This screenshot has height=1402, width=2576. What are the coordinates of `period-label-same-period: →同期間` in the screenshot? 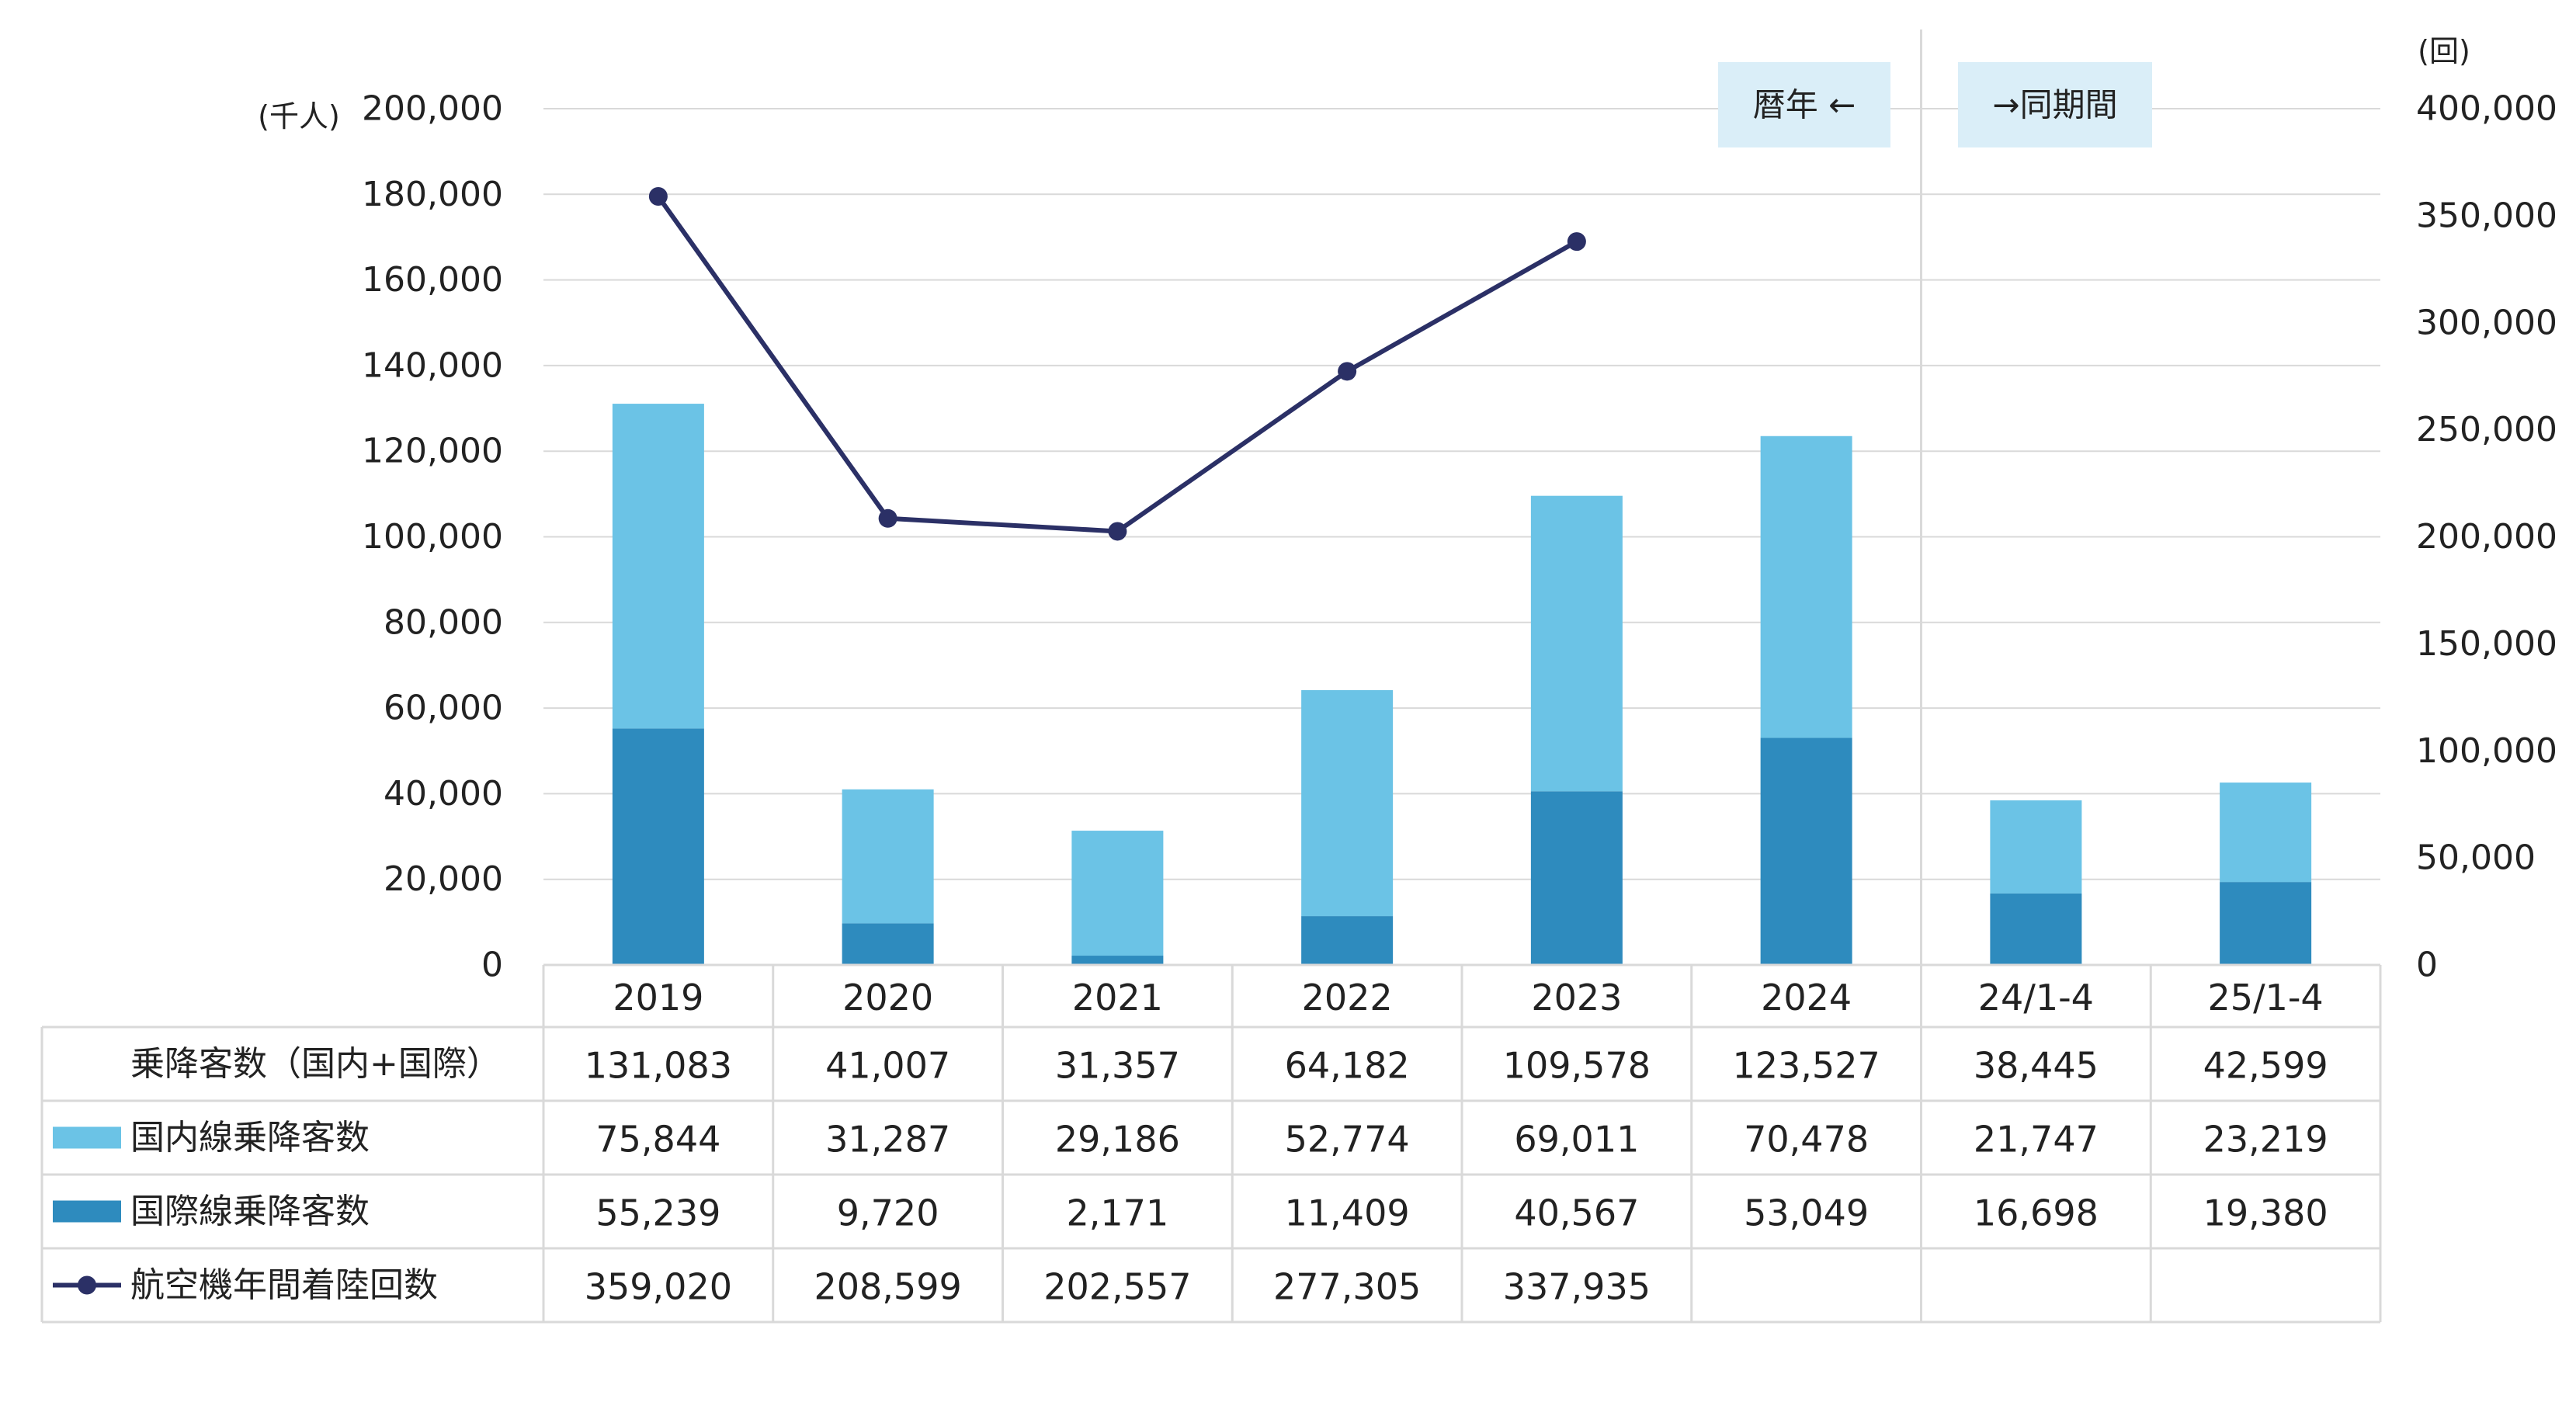 It's located at (2054, 105).